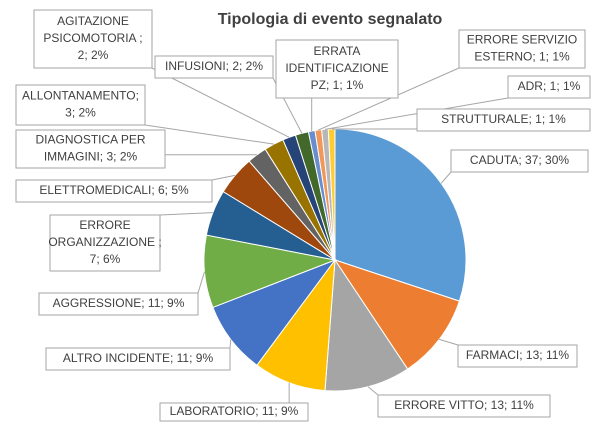 This screenshot has height=422, width=598. I want to click on slice, so click(400, 215).